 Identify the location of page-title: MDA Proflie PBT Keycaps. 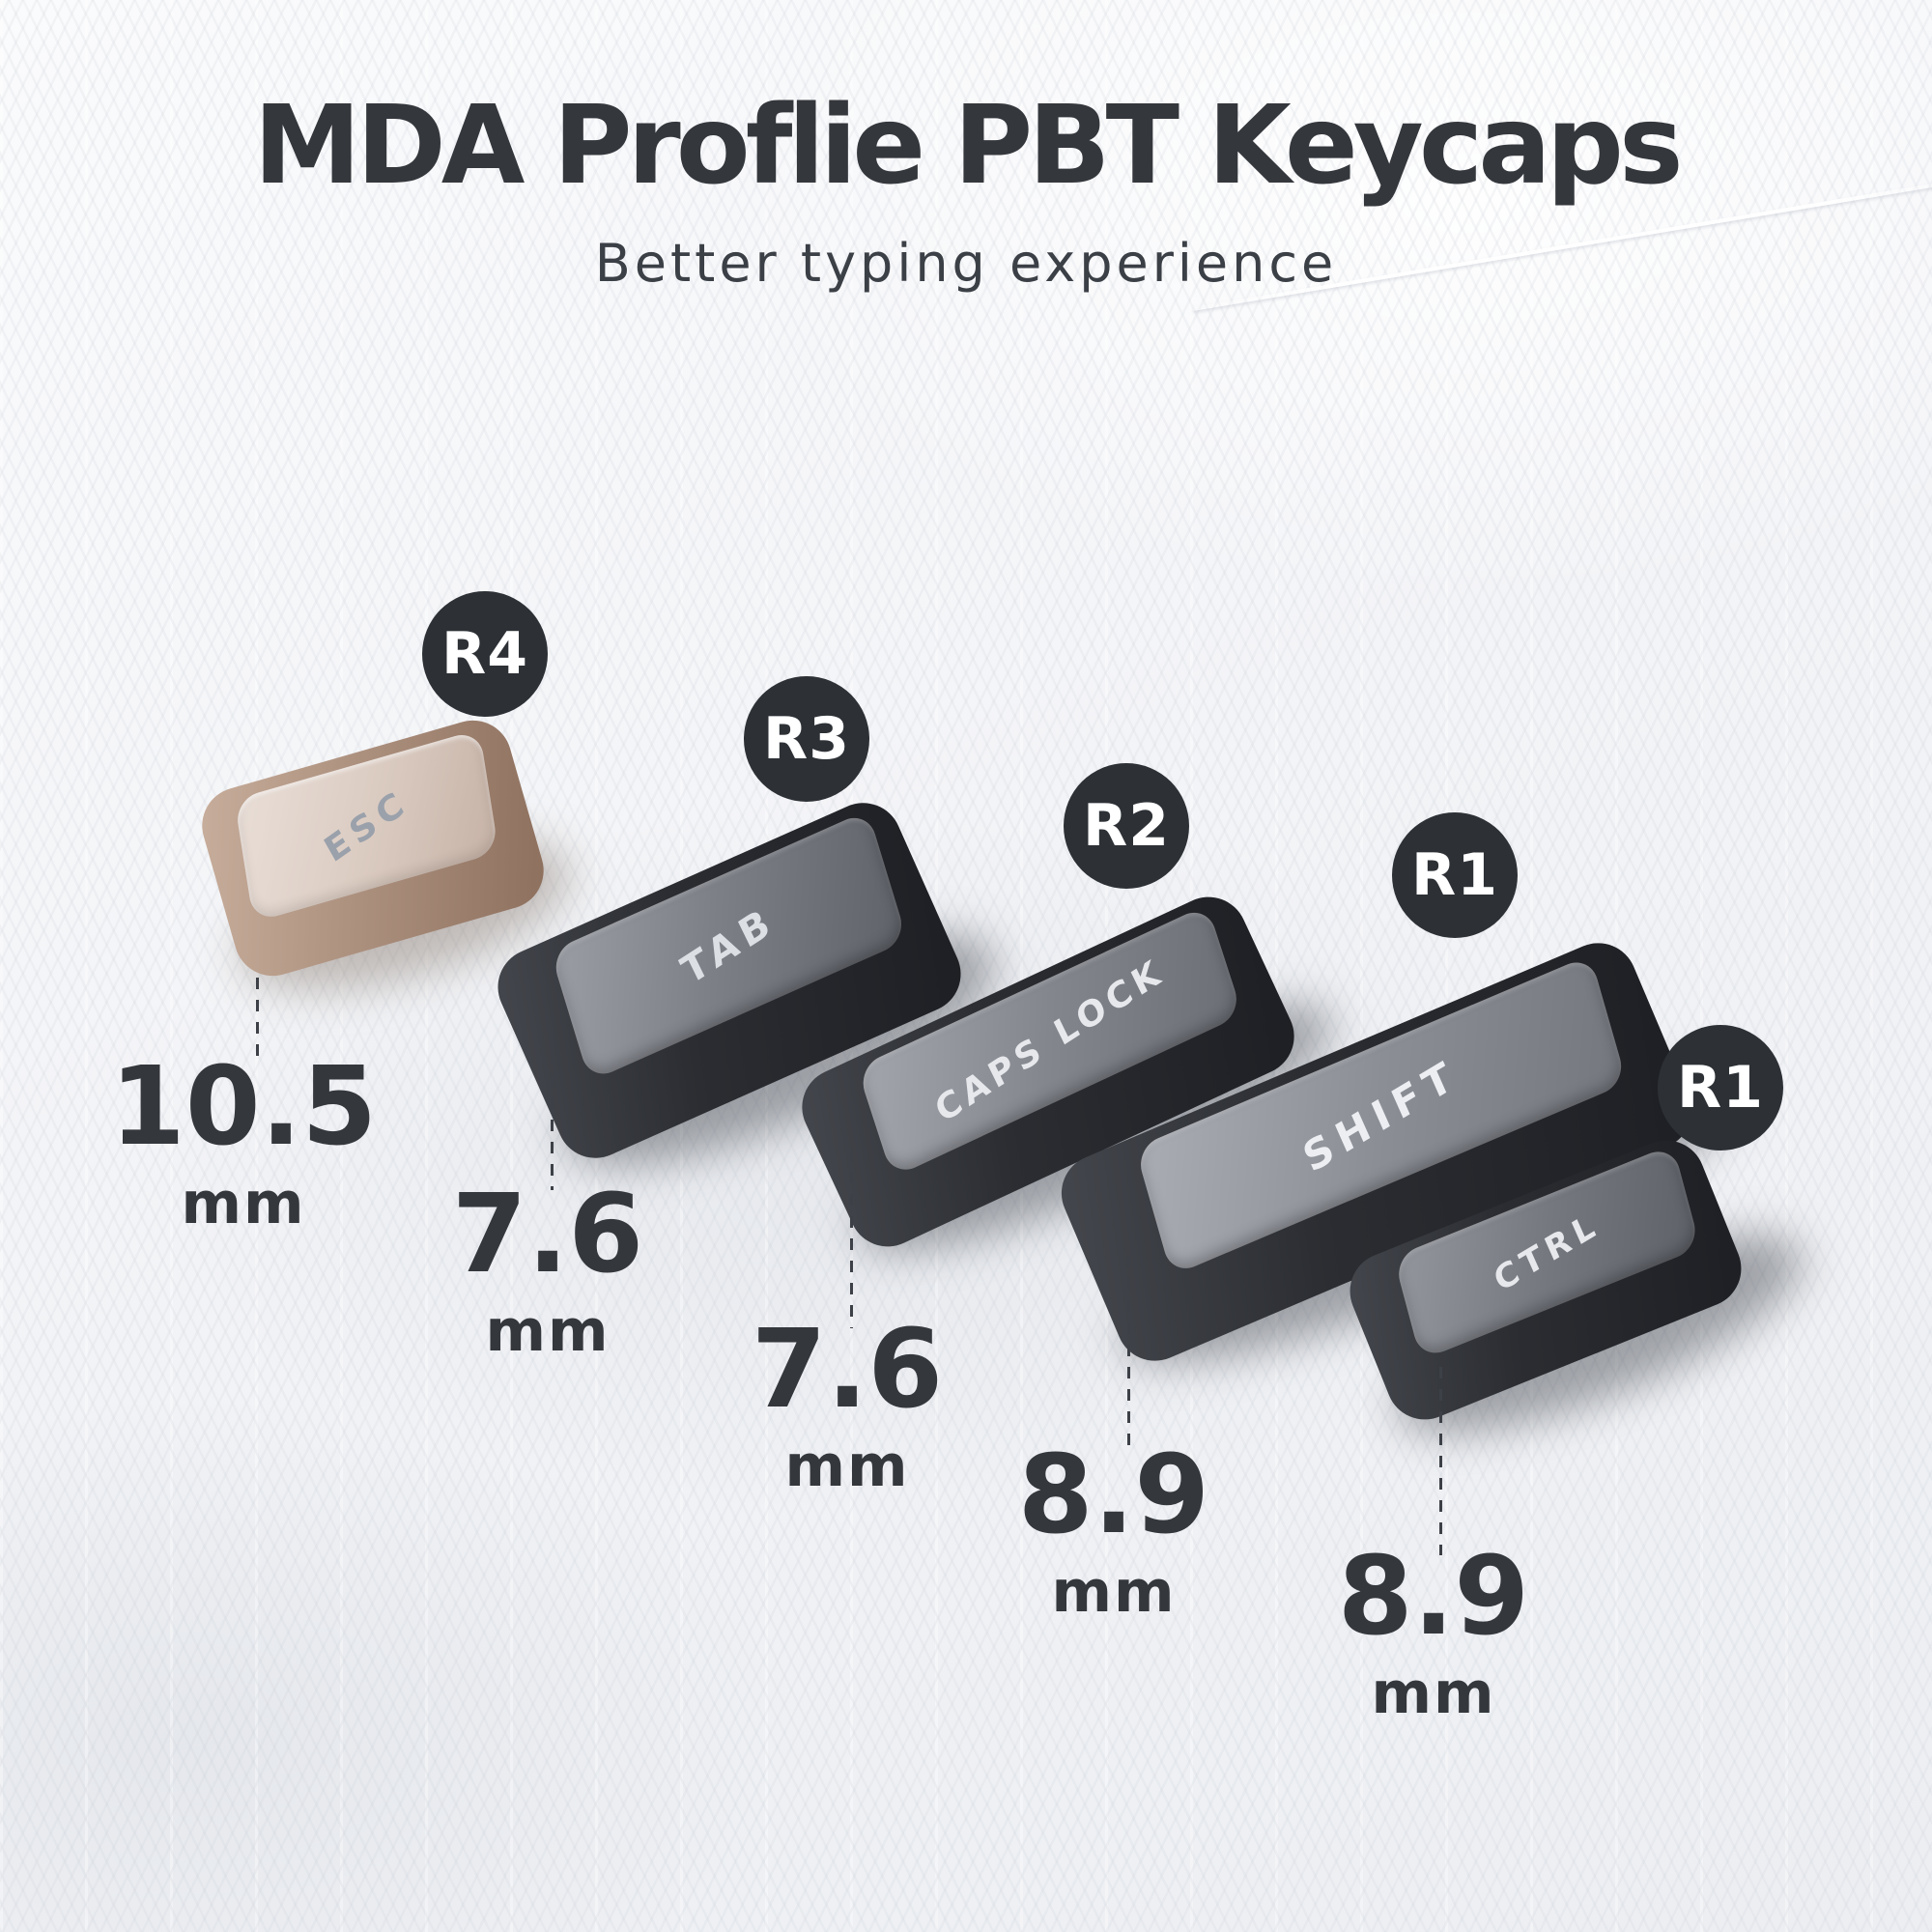
(968, 146).